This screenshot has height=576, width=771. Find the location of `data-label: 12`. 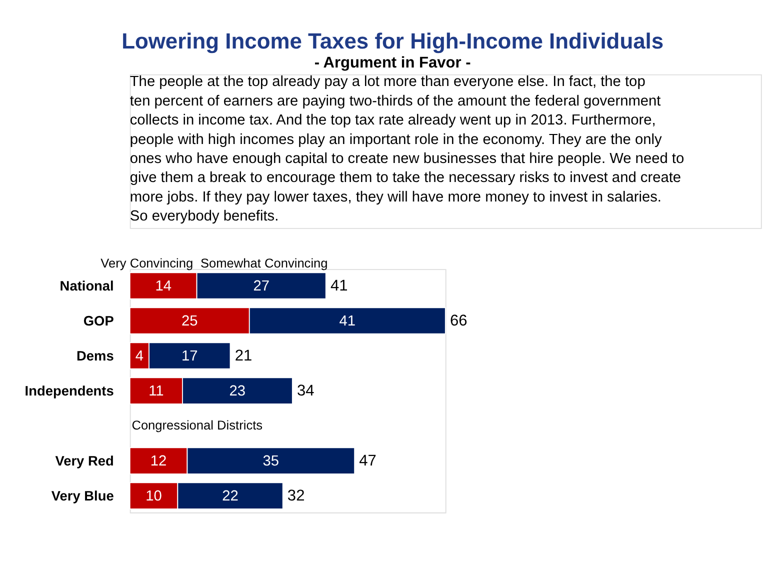

data-label: 12 is located at coordinates (158, 461).